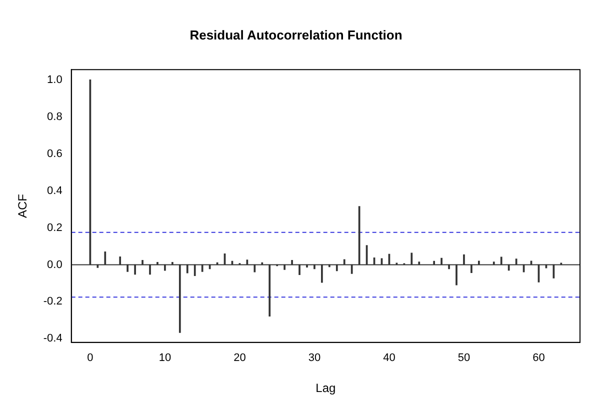 This screenshot has width=600, height=400. What do you see at coordinates (54, 228) in the screenshot?
I see `y-tick-label: 0.2` at bounding box center [54, 228].